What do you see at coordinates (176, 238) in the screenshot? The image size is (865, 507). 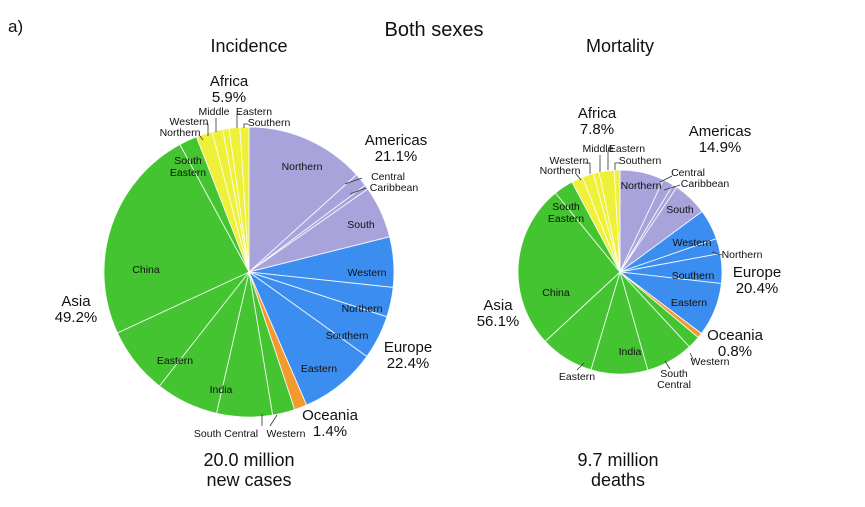 I see `incidence-slice-asia-china` at bounding box center [176, 238].